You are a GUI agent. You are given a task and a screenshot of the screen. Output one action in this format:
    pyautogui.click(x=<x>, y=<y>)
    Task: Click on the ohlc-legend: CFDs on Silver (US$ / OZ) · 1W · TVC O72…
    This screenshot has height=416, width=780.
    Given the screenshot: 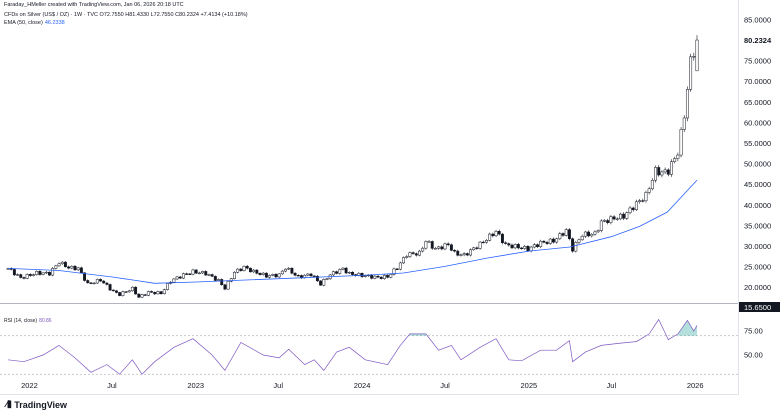 What is the action you would take?
    pyautogui.click(x=126, y=15)
    